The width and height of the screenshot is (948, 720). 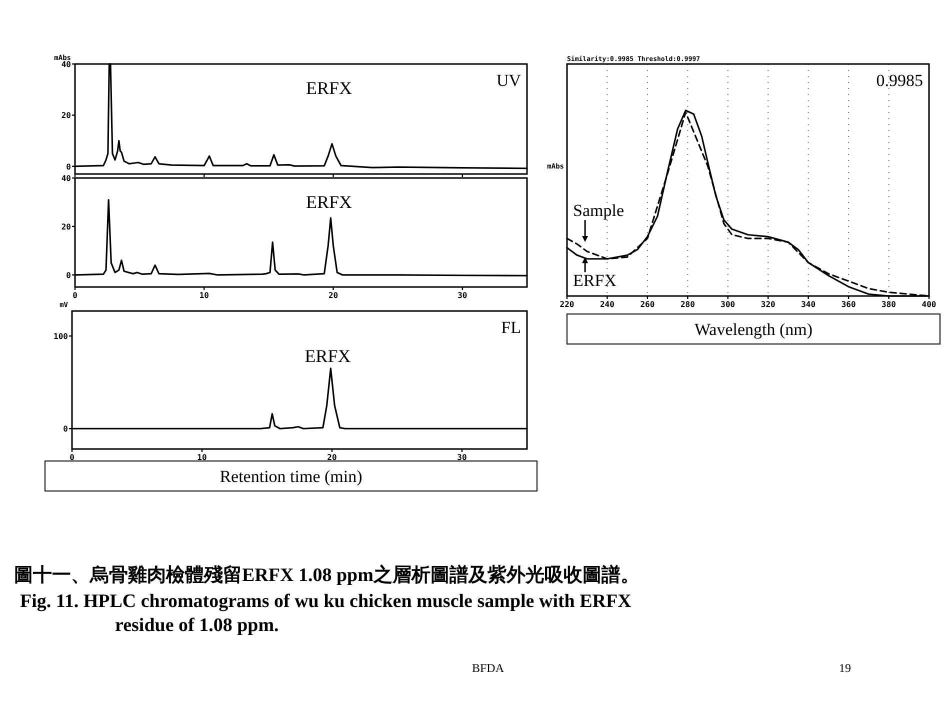 I want to click on text: 19, so click(x=845, y=668).